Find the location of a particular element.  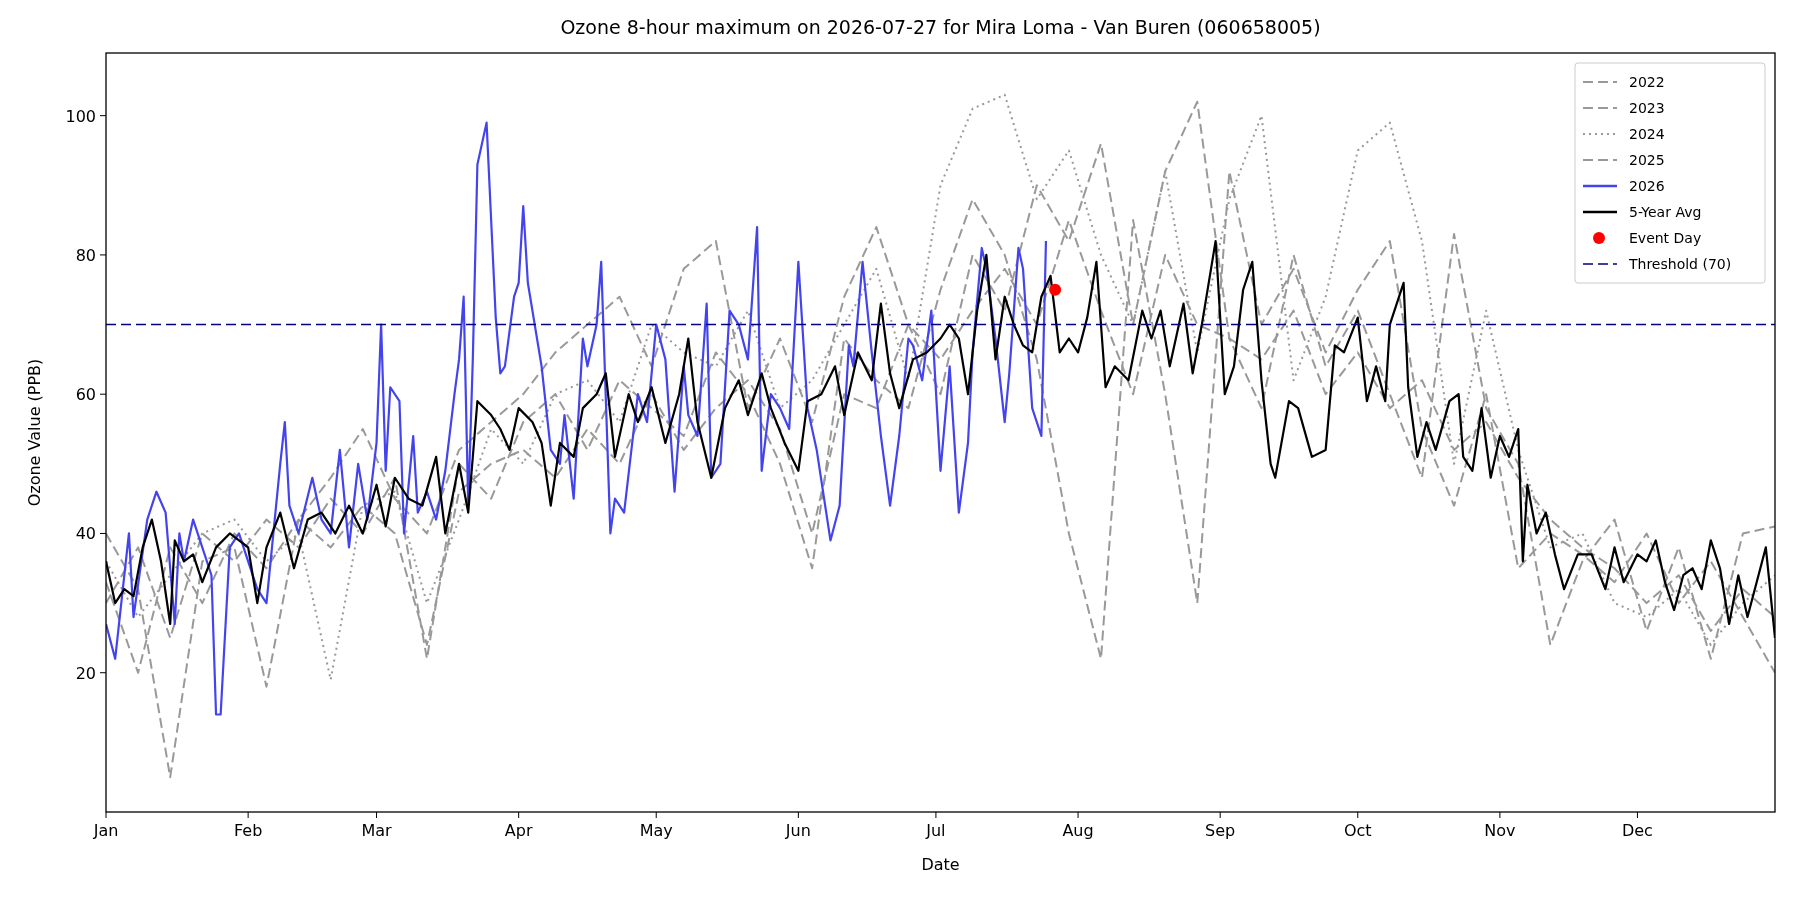

y-tick-label: 40 is located at coordinates (85, 534).